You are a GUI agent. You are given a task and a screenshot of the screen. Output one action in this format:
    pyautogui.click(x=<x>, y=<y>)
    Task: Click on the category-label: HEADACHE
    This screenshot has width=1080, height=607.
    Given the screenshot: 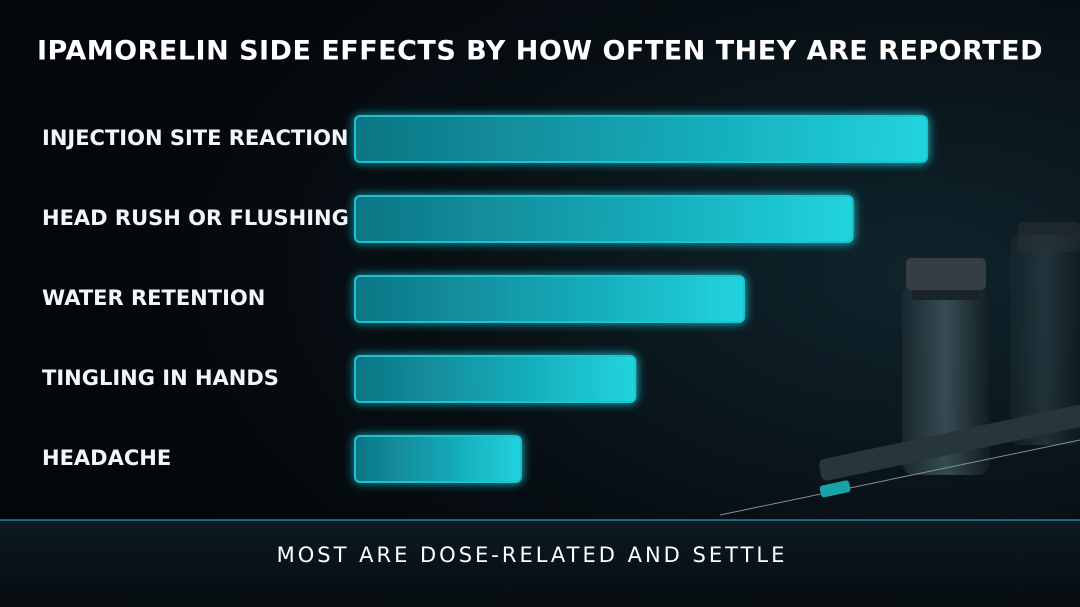 What is the action you would take?
    pyautogui.click(x=106, y=458)
    